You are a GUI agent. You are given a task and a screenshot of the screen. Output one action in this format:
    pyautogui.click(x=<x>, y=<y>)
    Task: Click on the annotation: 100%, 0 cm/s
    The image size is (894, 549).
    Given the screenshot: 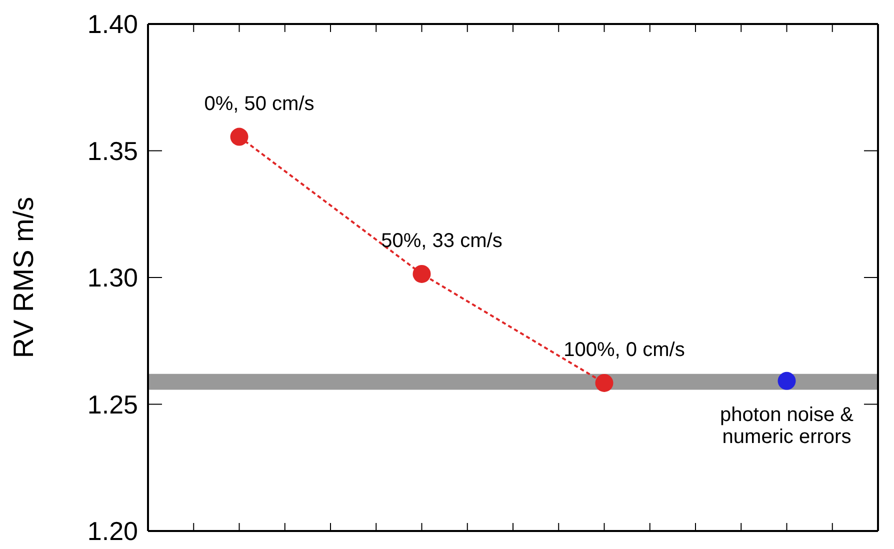 What is the action you would take?
    pyautogui.click(x=624, y=349)
    